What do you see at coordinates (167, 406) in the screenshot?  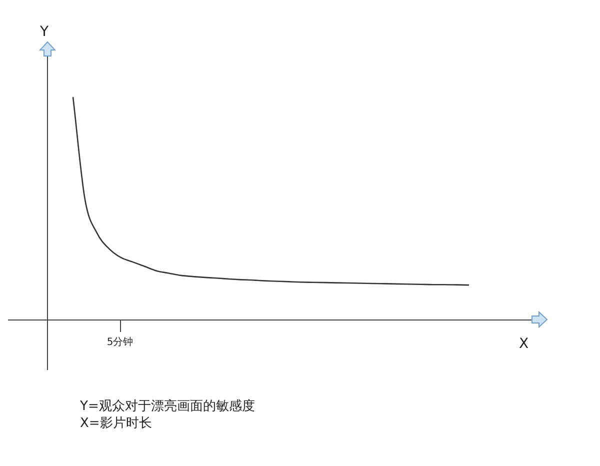 I see `text: Y=观众对于漂亮画面的敏感度` at bounding box center [167, 406].